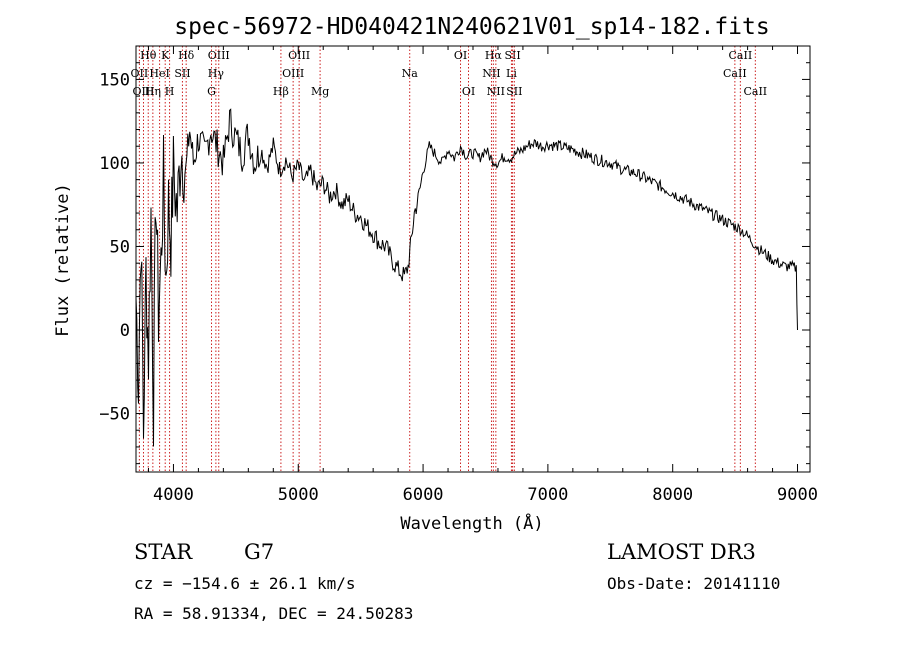 This screenshot has width=900, height=649. I want to click on object-subclass: G7, so click(259, 552).